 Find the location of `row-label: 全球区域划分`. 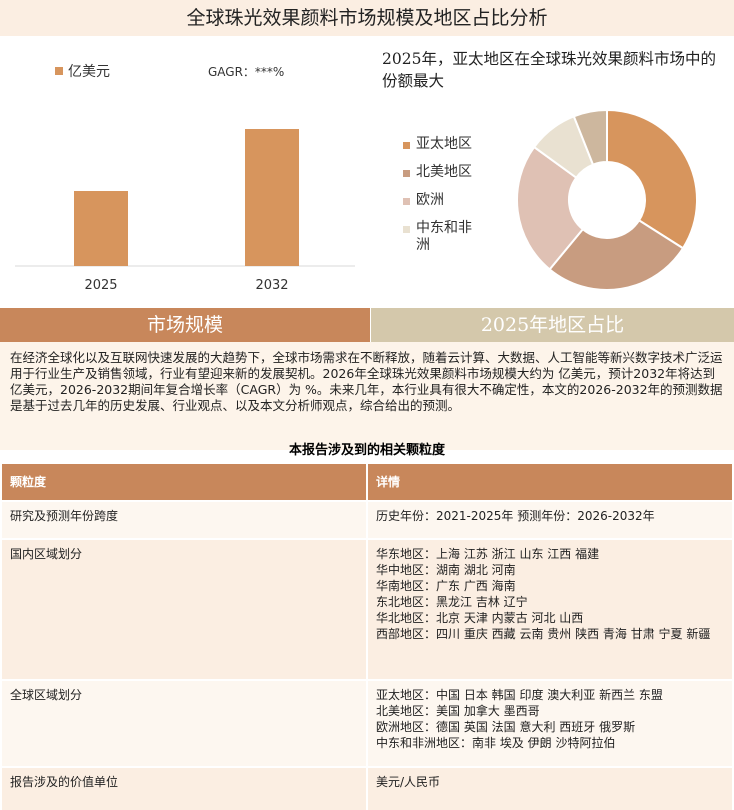

row-label: 全球区域划分 is located at coordinates (184, 723).